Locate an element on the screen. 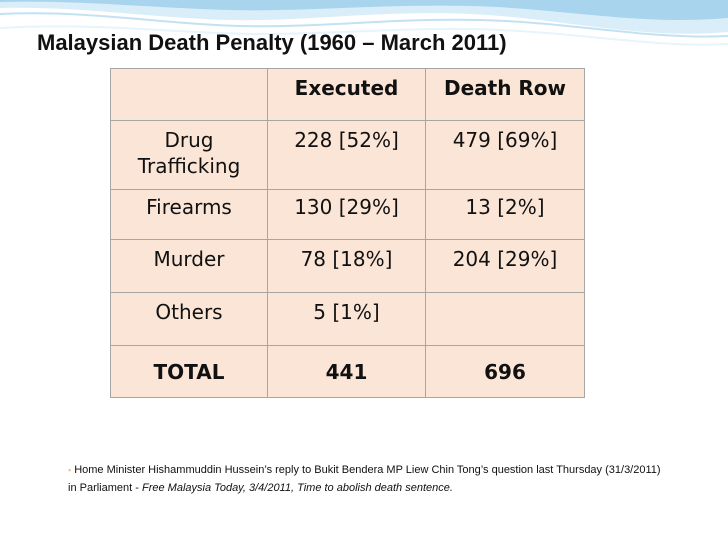 The height and width of the screenshot is (546, 728). row-death-row: 479 [69%] is located at coordinates (505, 155).